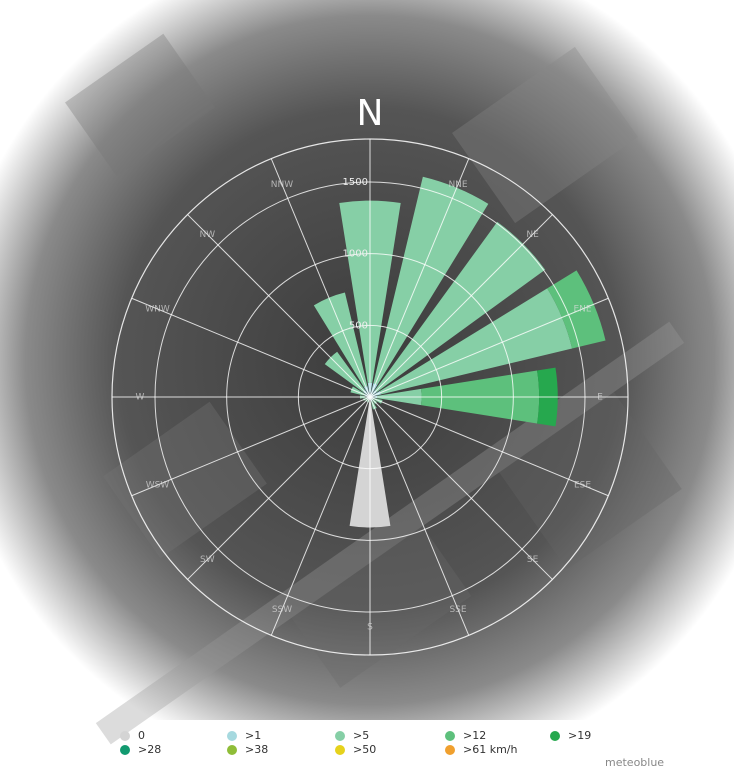 The image size is (734, 771). I want to click on legend-label: >19, so click(579, 735).